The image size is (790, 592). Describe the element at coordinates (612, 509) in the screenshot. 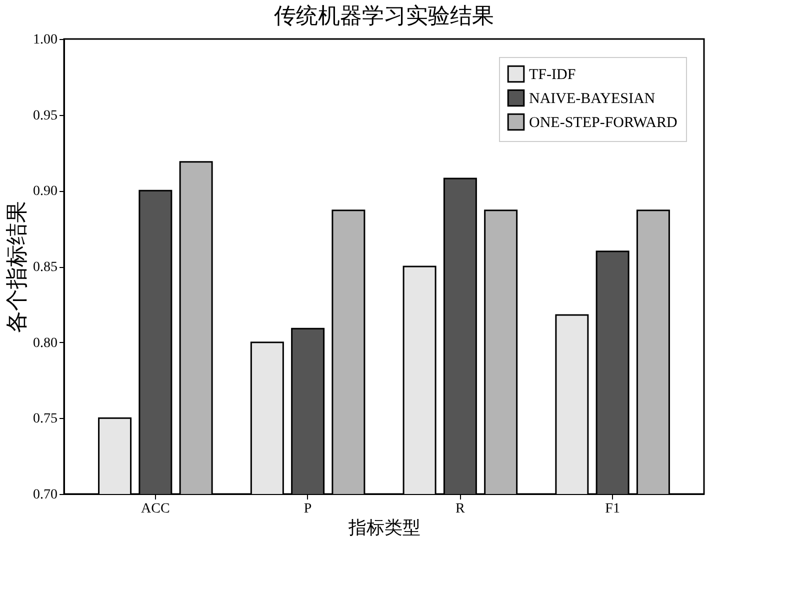

I see `x-tick-label: F1` at that location.